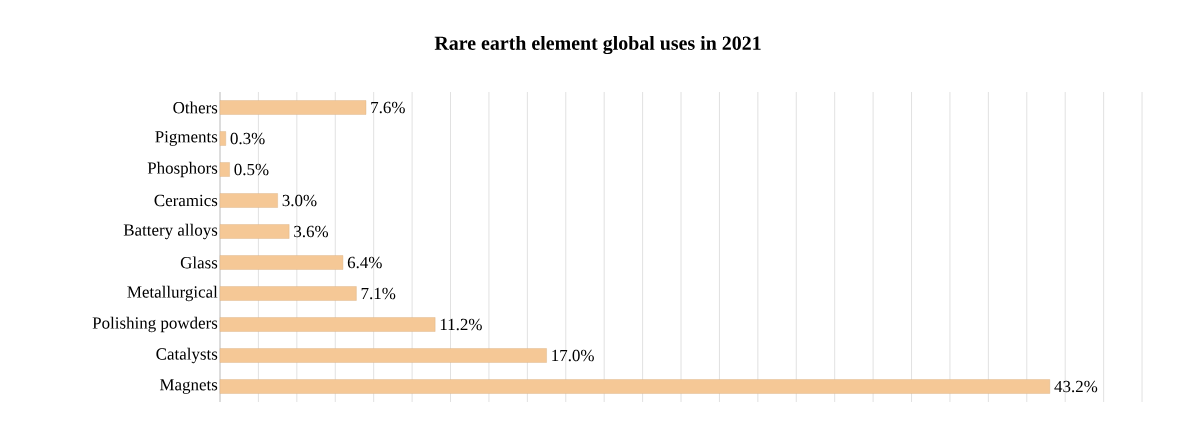 The image size is (1196, 422). What do you see at coordinates (247, 138) in the screenshot?
I see `data-label: 0.3%` at bounding box center [247, 138].